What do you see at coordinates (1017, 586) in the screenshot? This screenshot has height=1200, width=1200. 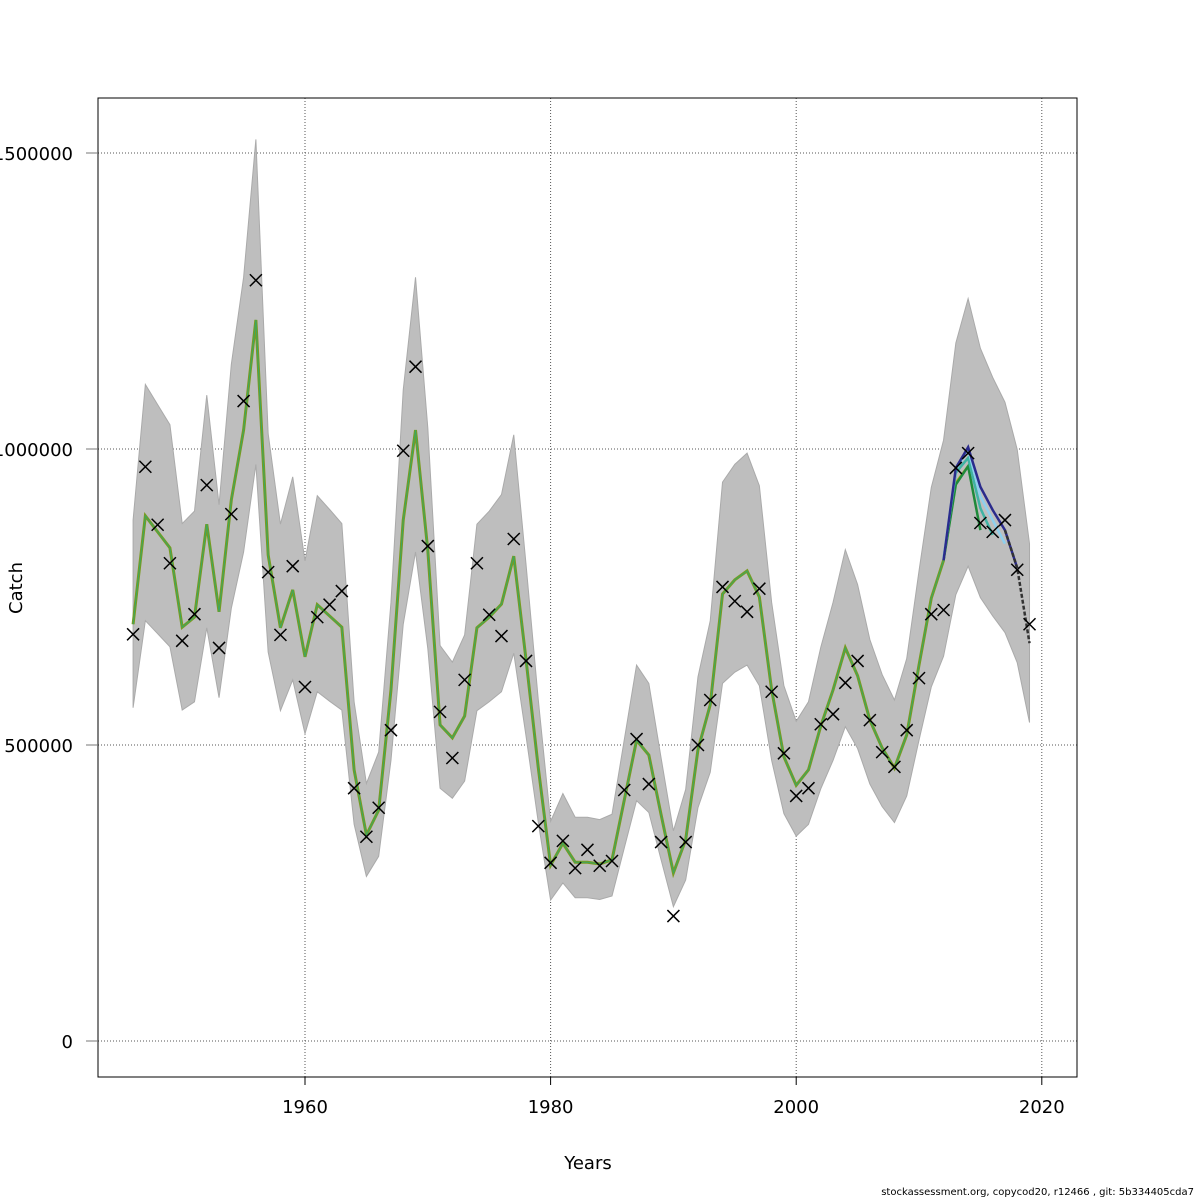 I see `retro-line` at bounding box center [1017, 586].